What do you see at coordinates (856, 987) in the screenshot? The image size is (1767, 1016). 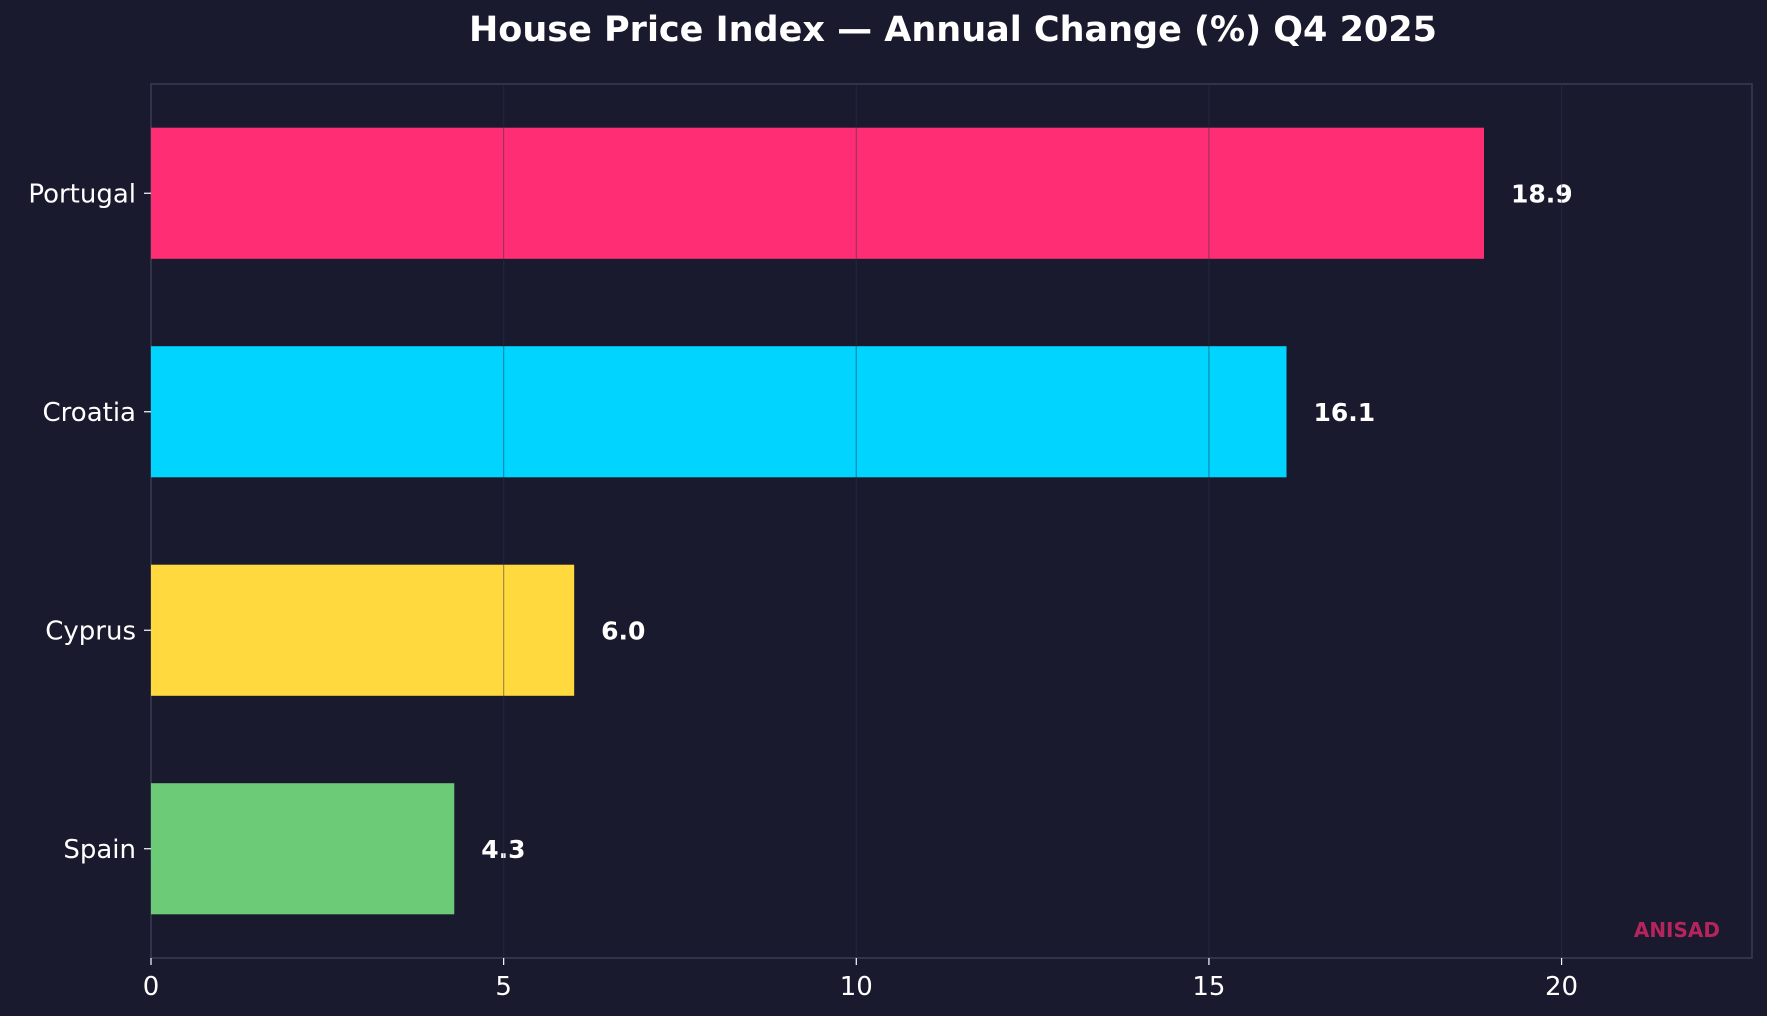 I see `x-tick-label-10: 10` at bounding box center [856, 987].